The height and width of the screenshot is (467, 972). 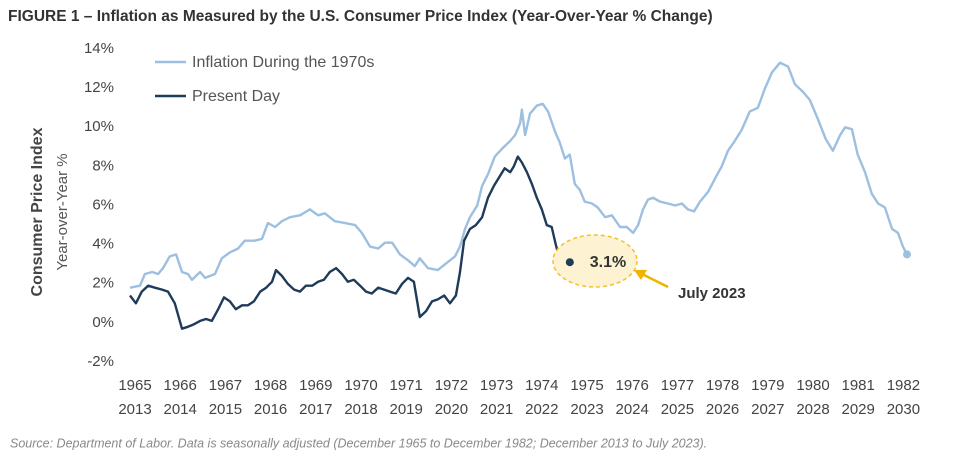 What do you see at coordinates (858, 409) in the screenshot?
I see `x-tick-label-present: 2029` at bounding box center [858, 409].